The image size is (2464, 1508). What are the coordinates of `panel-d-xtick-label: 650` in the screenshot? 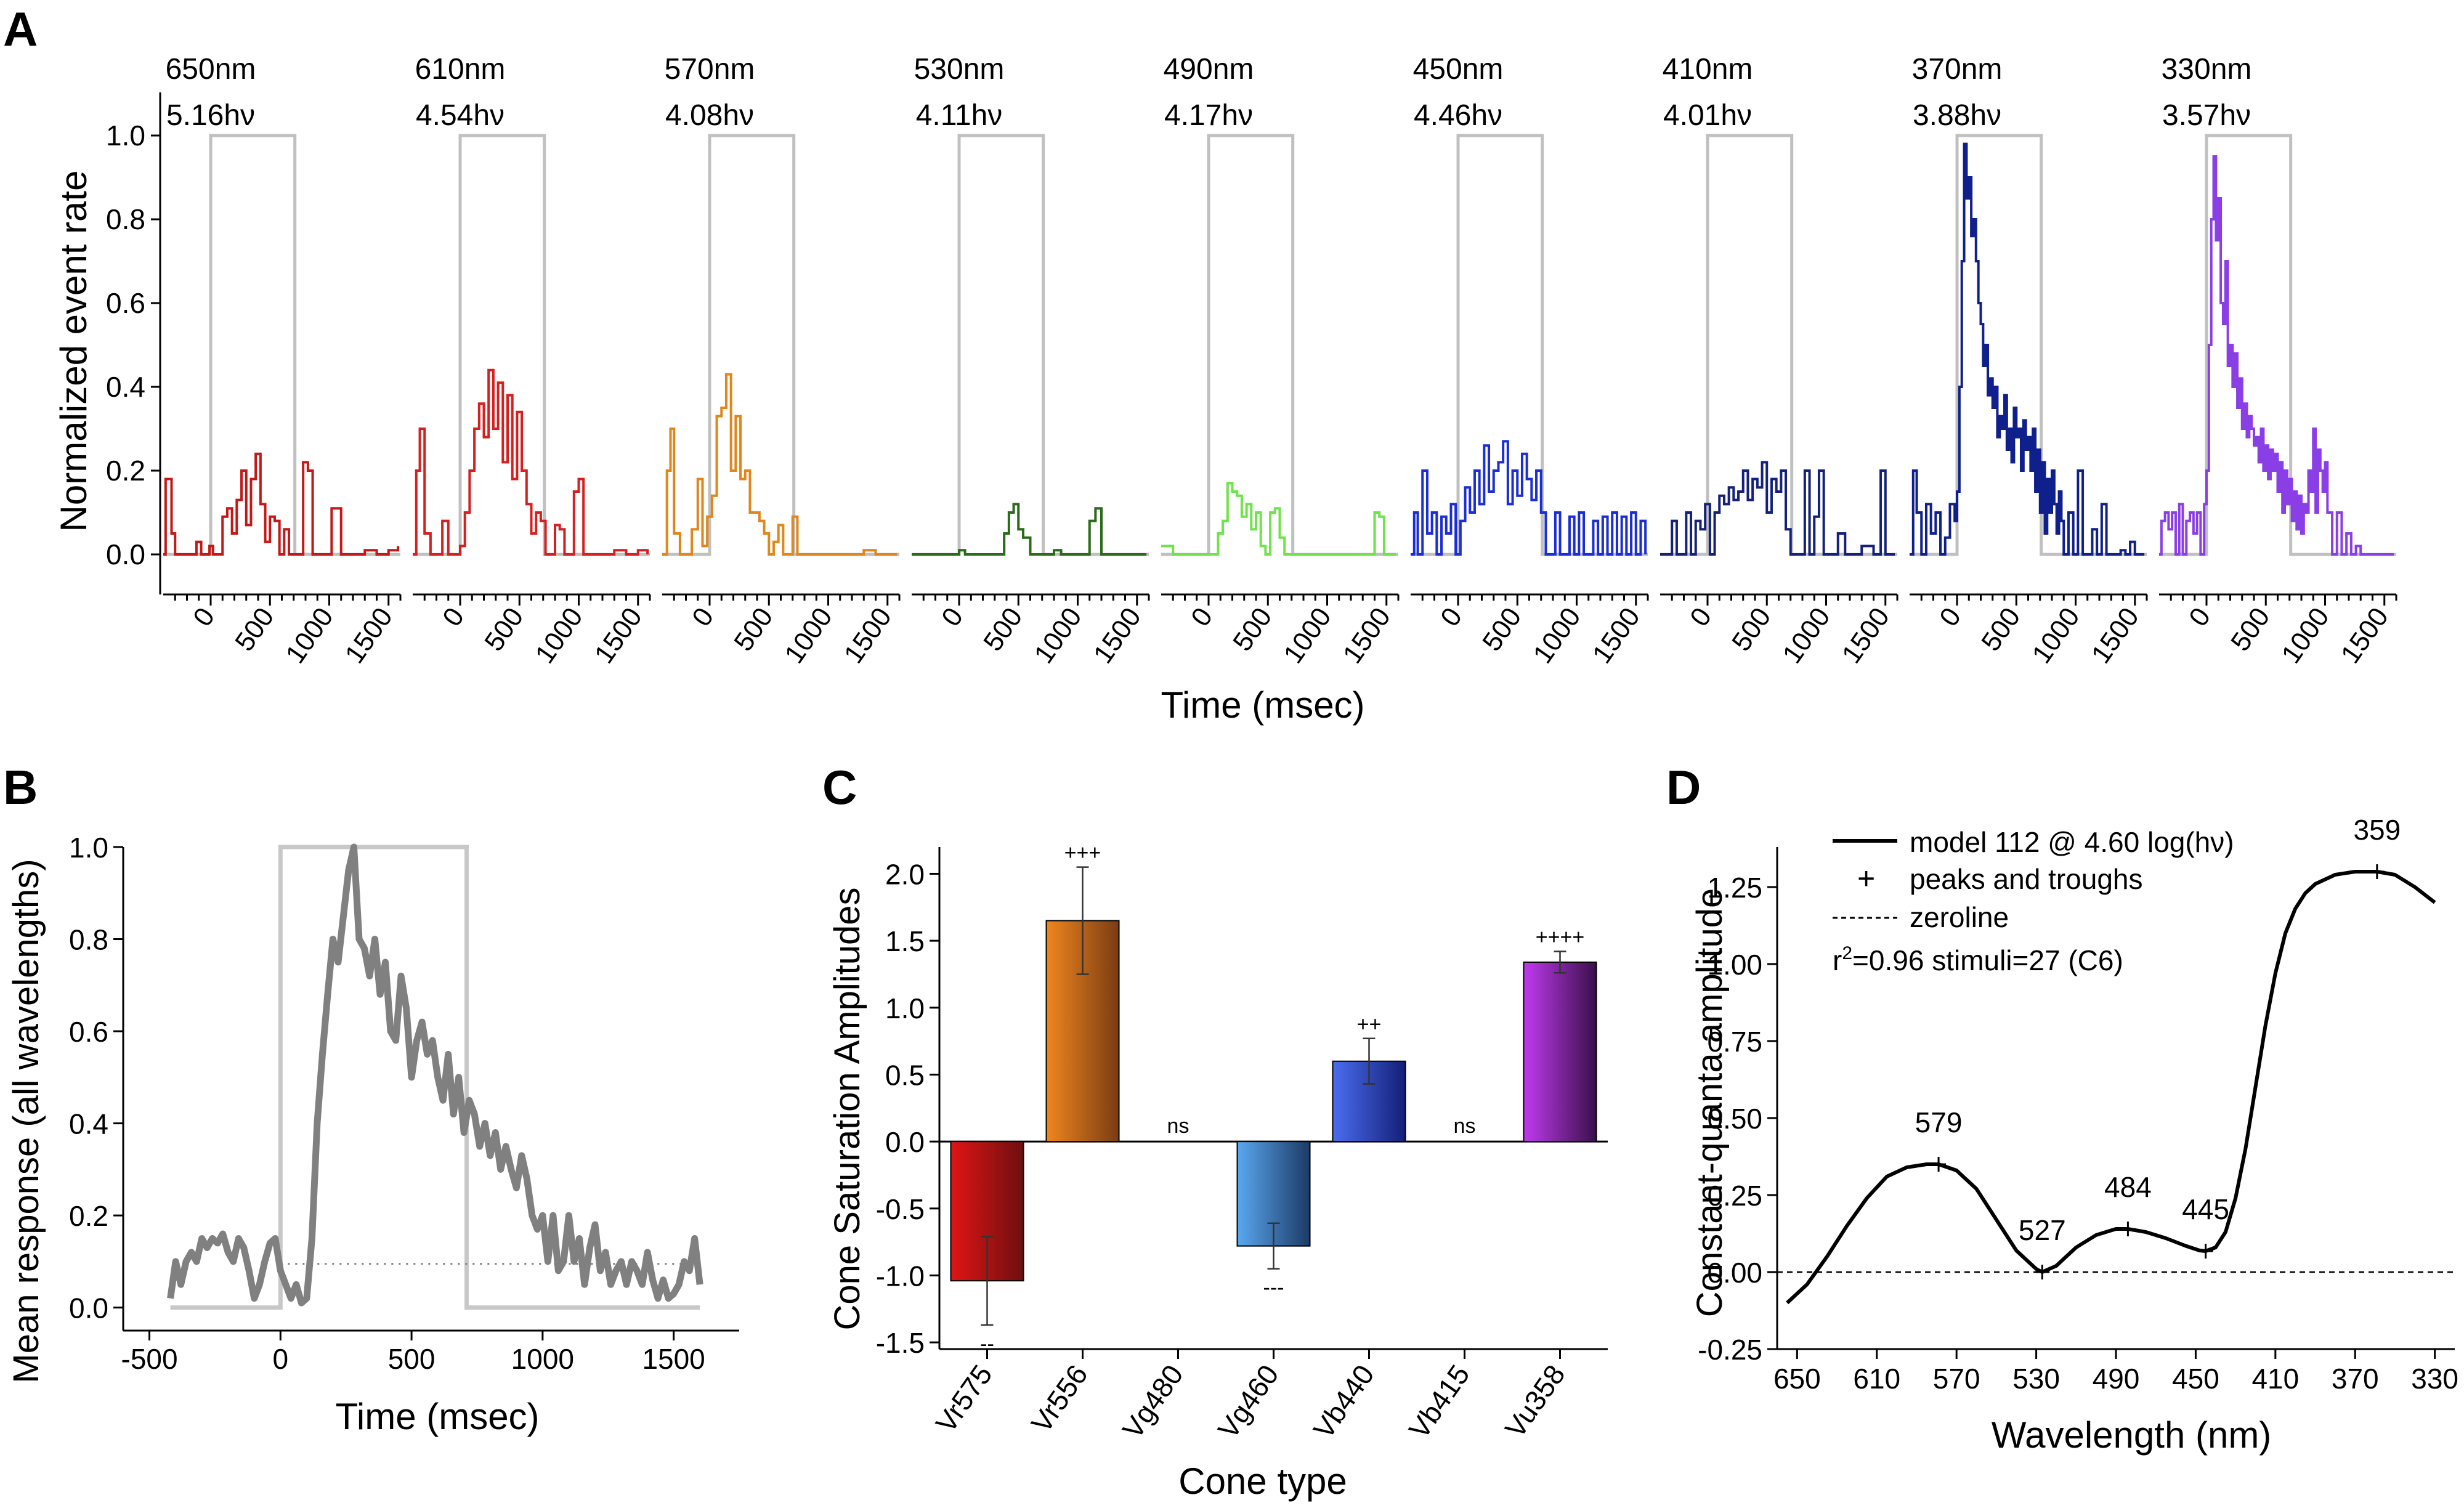 It's located at (1797, 1379).